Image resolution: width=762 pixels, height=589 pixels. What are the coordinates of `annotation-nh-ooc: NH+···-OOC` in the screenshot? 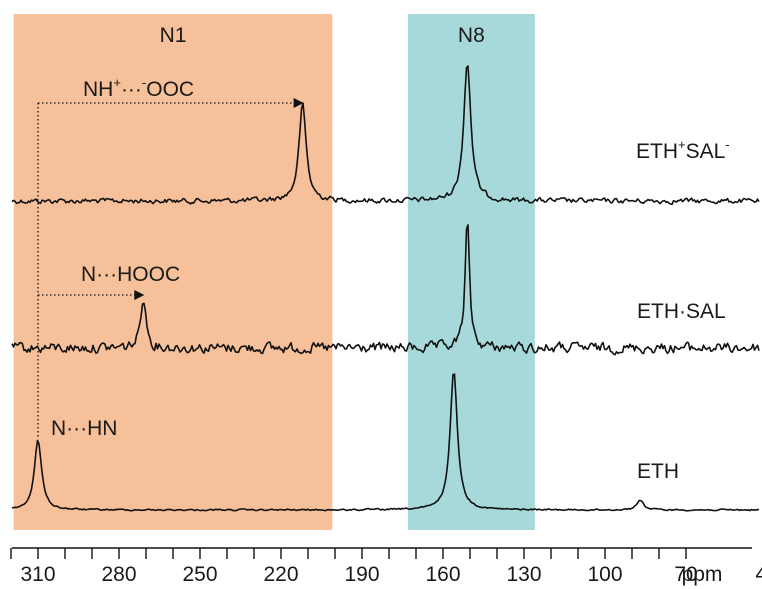 It's located at (138, 88).